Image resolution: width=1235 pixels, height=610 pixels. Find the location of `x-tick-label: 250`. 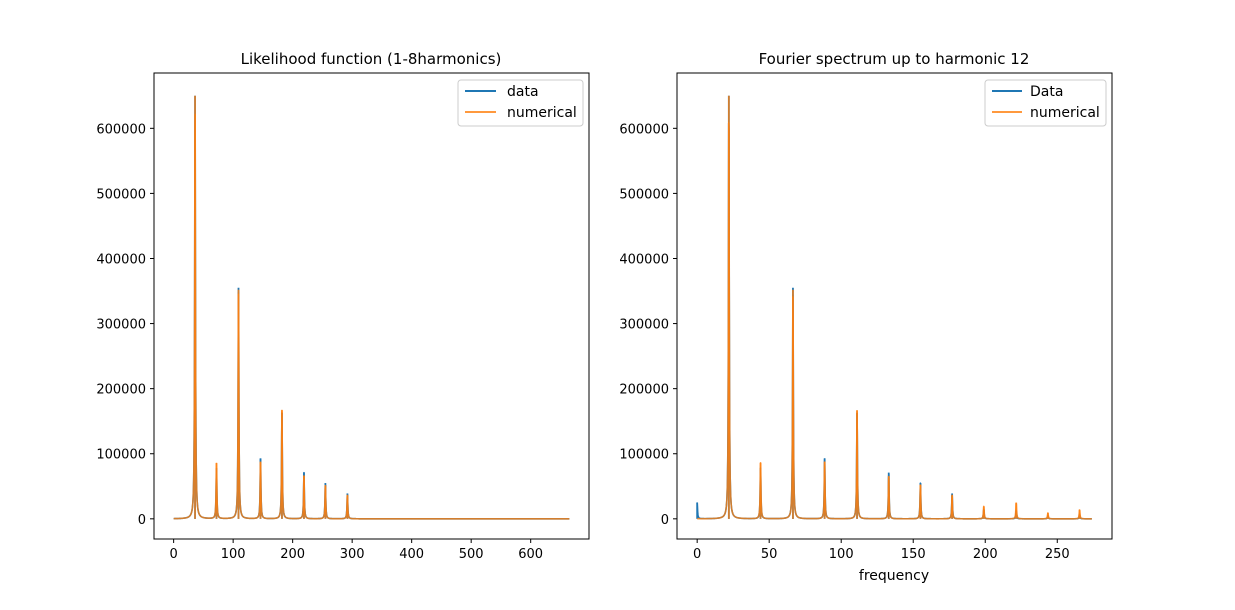

x-tick-label: 250 is located at coordinates (1057, 554).